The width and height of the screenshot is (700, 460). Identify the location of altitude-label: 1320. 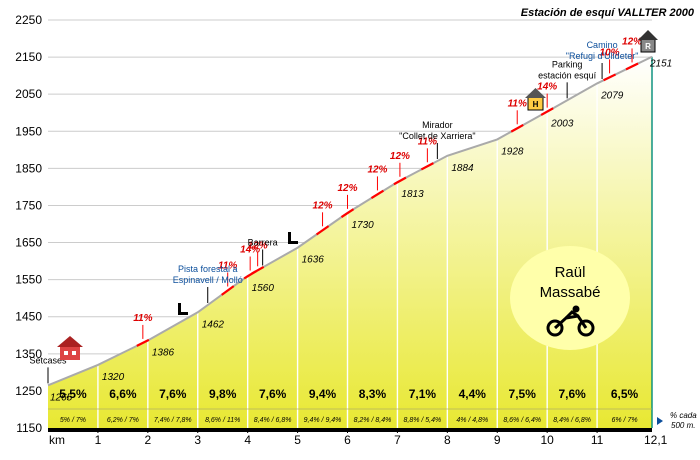
(113, 377).